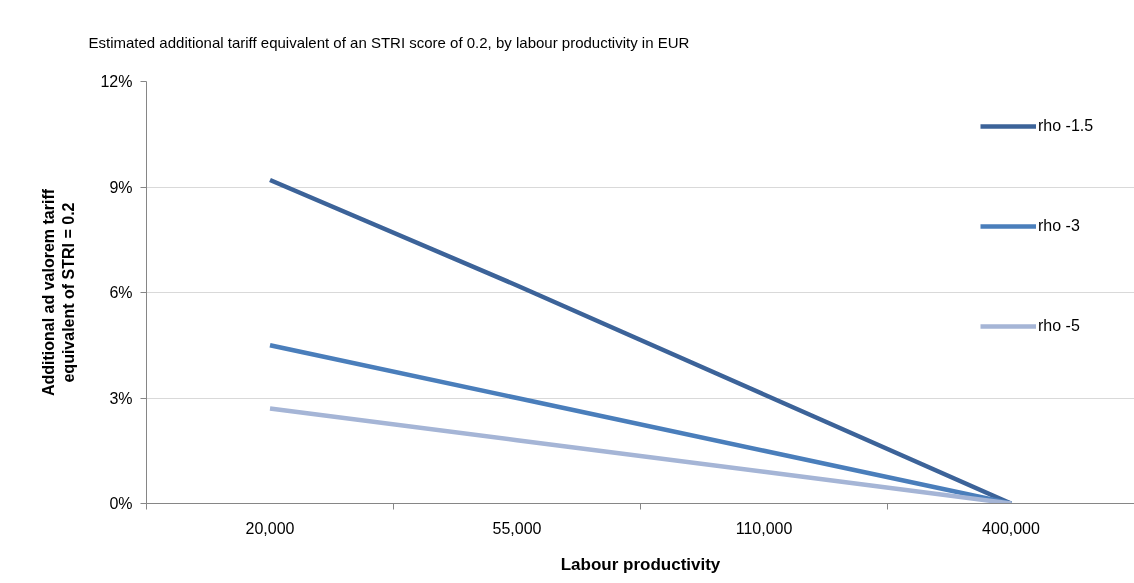 This screenshot has width=1134, height=583. What do you see at coordinates (121, 398) in the screenshot?
I see `y-tick-label: 3%` at bounding box center [121, 398].